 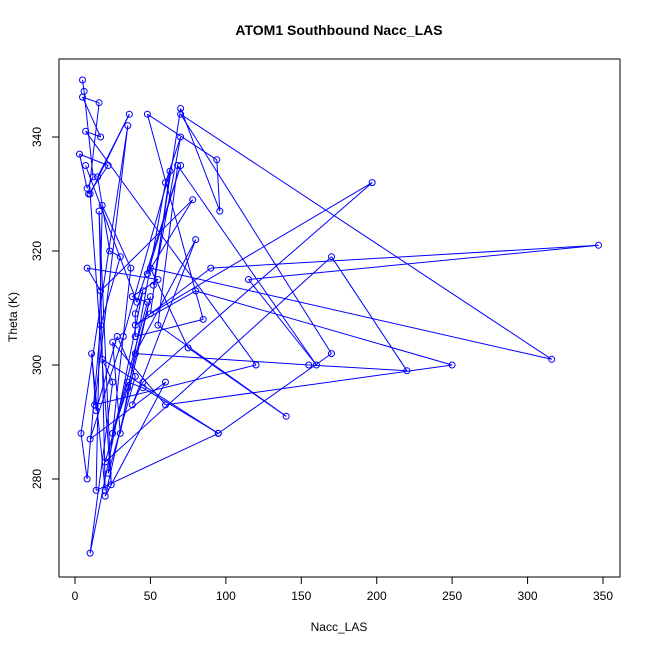 I want to click on x-tick-label: 50, so click(x=151, y=596).